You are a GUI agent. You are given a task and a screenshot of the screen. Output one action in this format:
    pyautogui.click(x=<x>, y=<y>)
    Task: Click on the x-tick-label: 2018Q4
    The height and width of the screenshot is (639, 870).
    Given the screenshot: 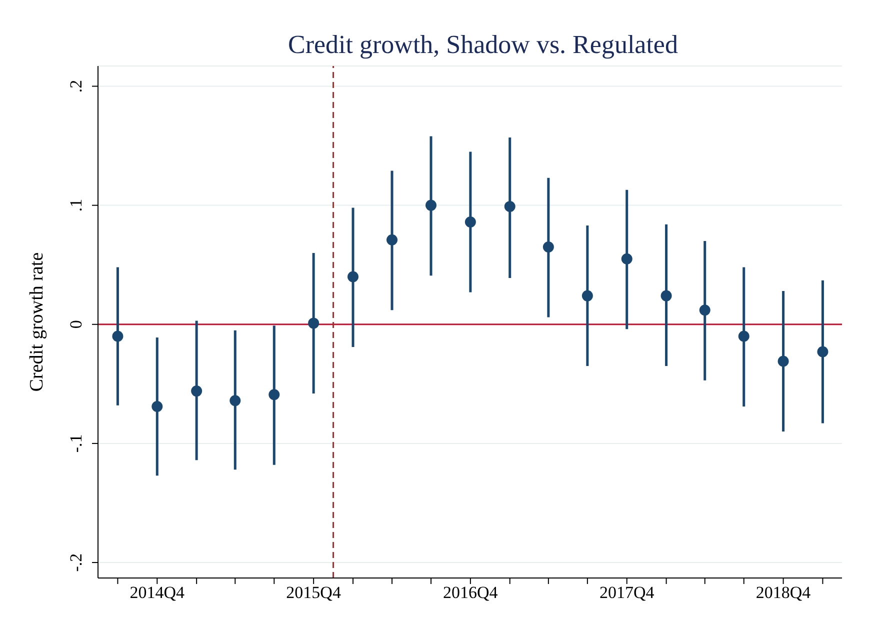 What is the action you would take?
    pyautogui.click(x=784, y=592)
    